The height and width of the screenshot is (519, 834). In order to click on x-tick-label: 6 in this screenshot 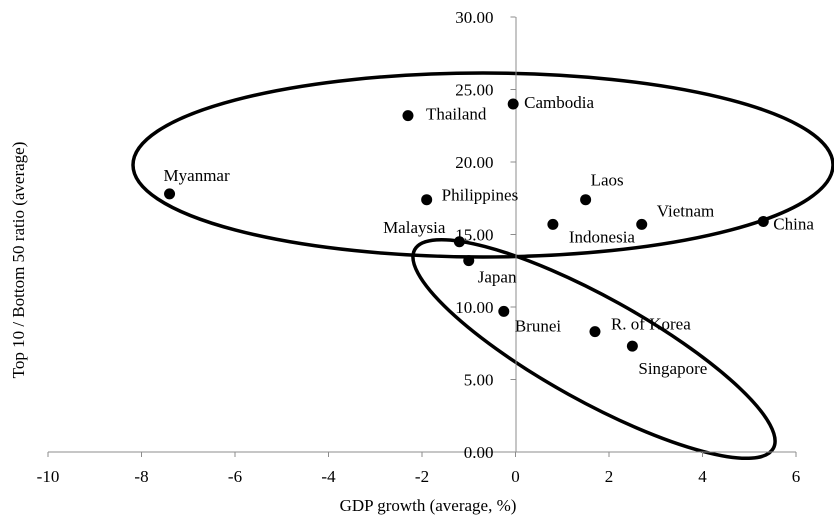, I will do `click(796, 476)`.